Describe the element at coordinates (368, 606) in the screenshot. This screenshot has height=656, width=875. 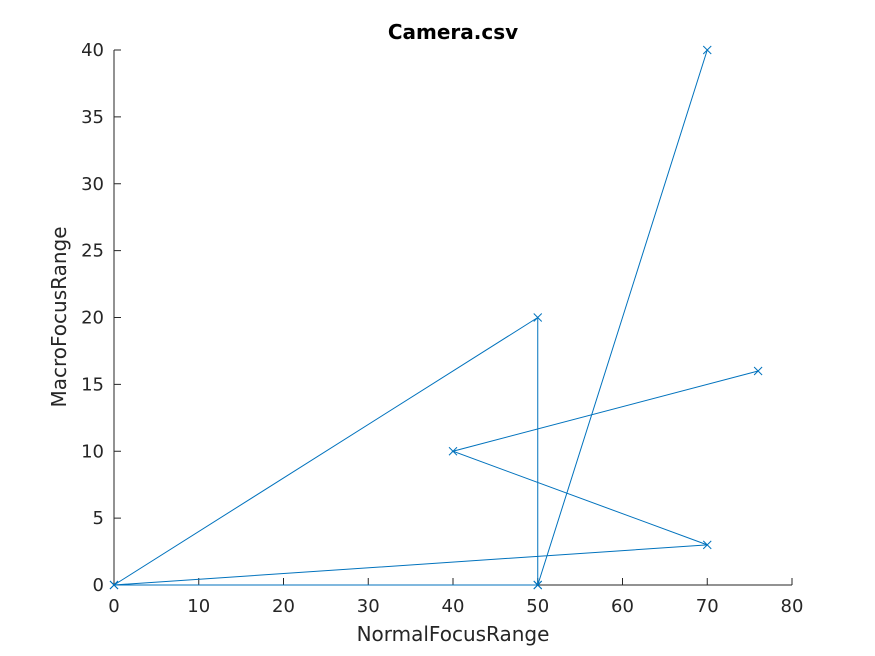
I see `x-tick-label: 30` at that location.